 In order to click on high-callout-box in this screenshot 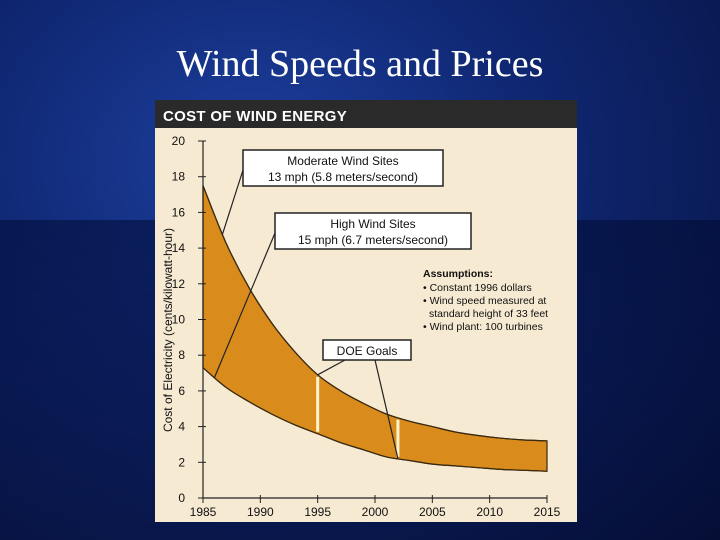, I will do `click(373, 231)`.